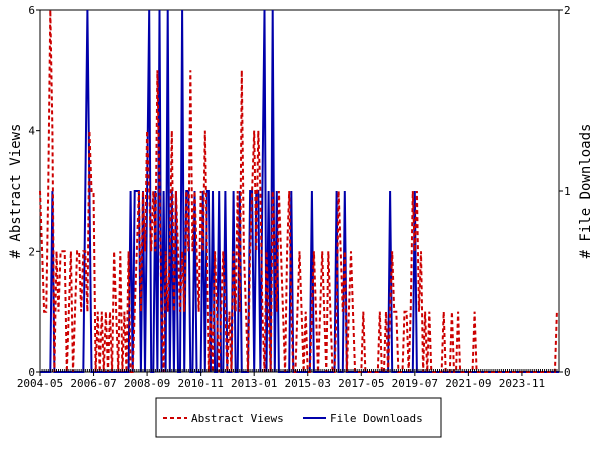  Describe the element at coordinates (415, 383) in the screenshot. I see `x-tick-label: 2019-07` at that location.